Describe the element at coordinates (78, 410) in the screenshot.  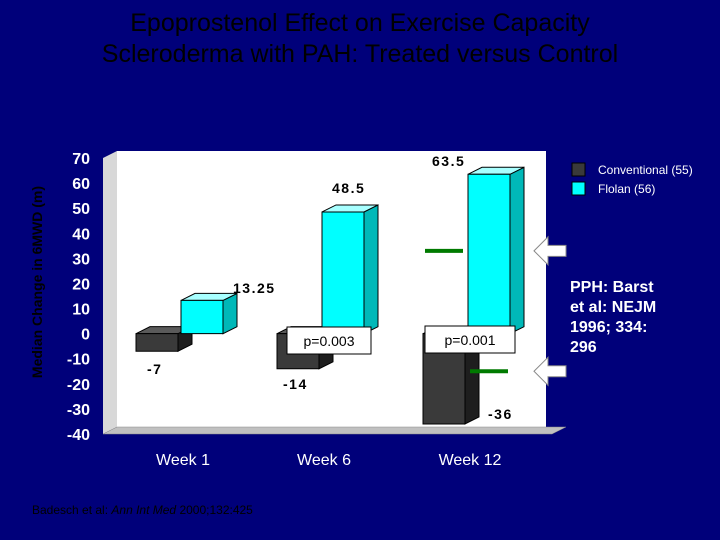
I see `y-tick-label: -30` at that location.